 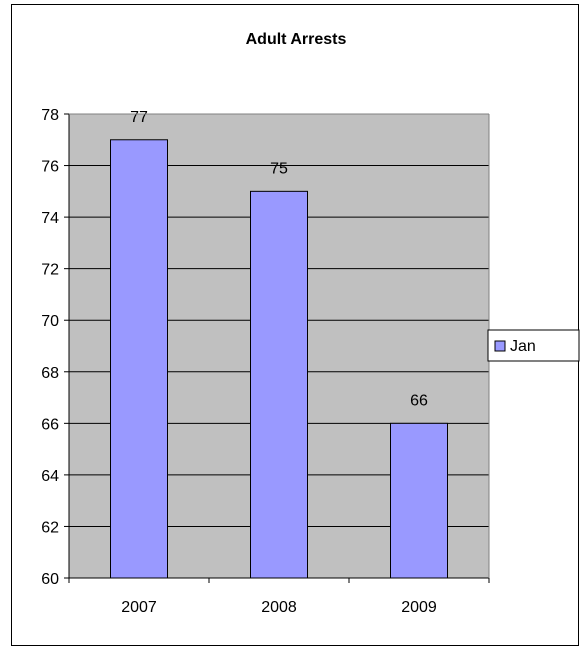 I want to click on y-tick-label: 64, so click(x=50, y=476).